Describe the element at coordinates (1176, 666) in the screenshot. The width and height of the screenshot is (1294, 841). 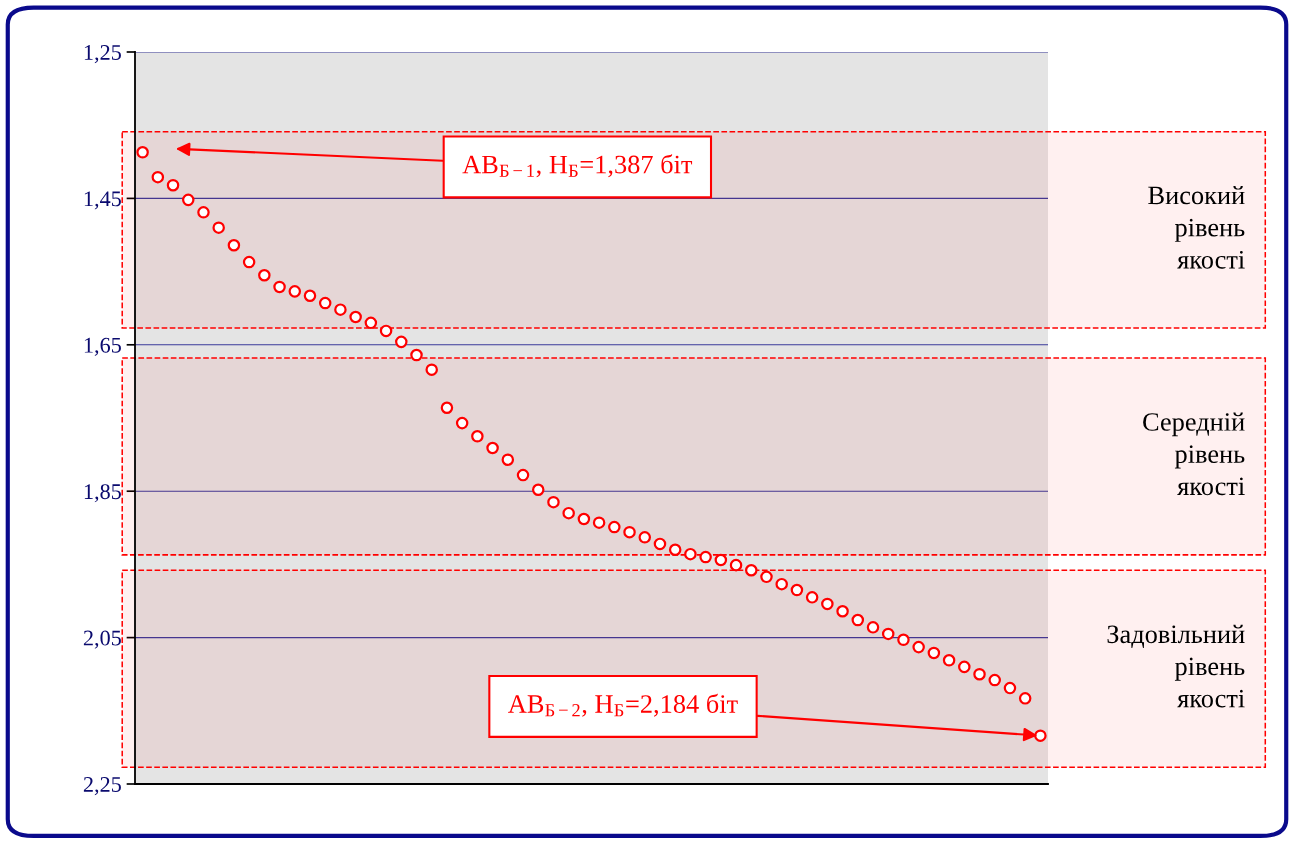
I see `band-label: Задовільний рівень якості` at that location.